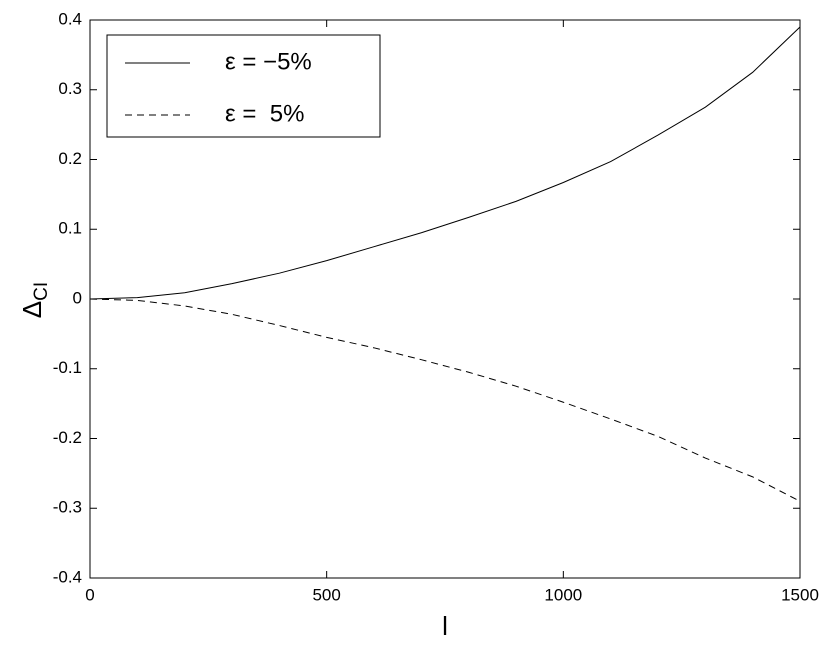 This screenshot has height=651, width=830. Describe the element at coordinates (89, 594) in the screenshot. I see `x-tick-label: 0` at that location.